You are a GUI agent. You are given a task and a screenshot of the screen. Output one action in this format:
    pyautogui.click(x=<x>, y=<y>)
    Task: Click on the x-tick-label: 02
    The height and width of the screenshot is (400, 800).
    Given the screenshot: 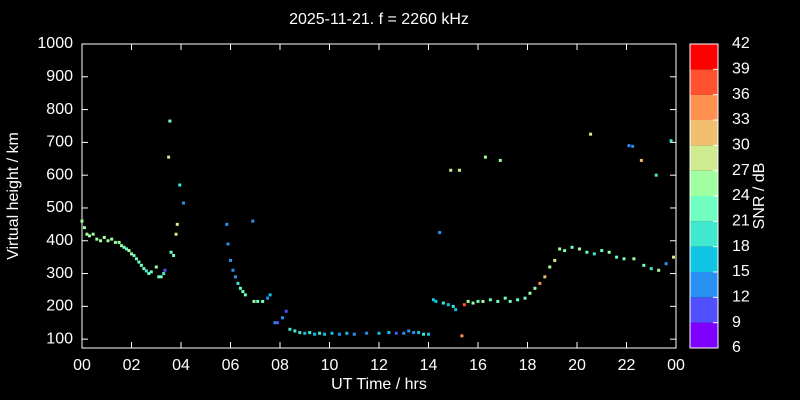 What is the action you would take?
    pyautogui.click(x=132, y=365)
    